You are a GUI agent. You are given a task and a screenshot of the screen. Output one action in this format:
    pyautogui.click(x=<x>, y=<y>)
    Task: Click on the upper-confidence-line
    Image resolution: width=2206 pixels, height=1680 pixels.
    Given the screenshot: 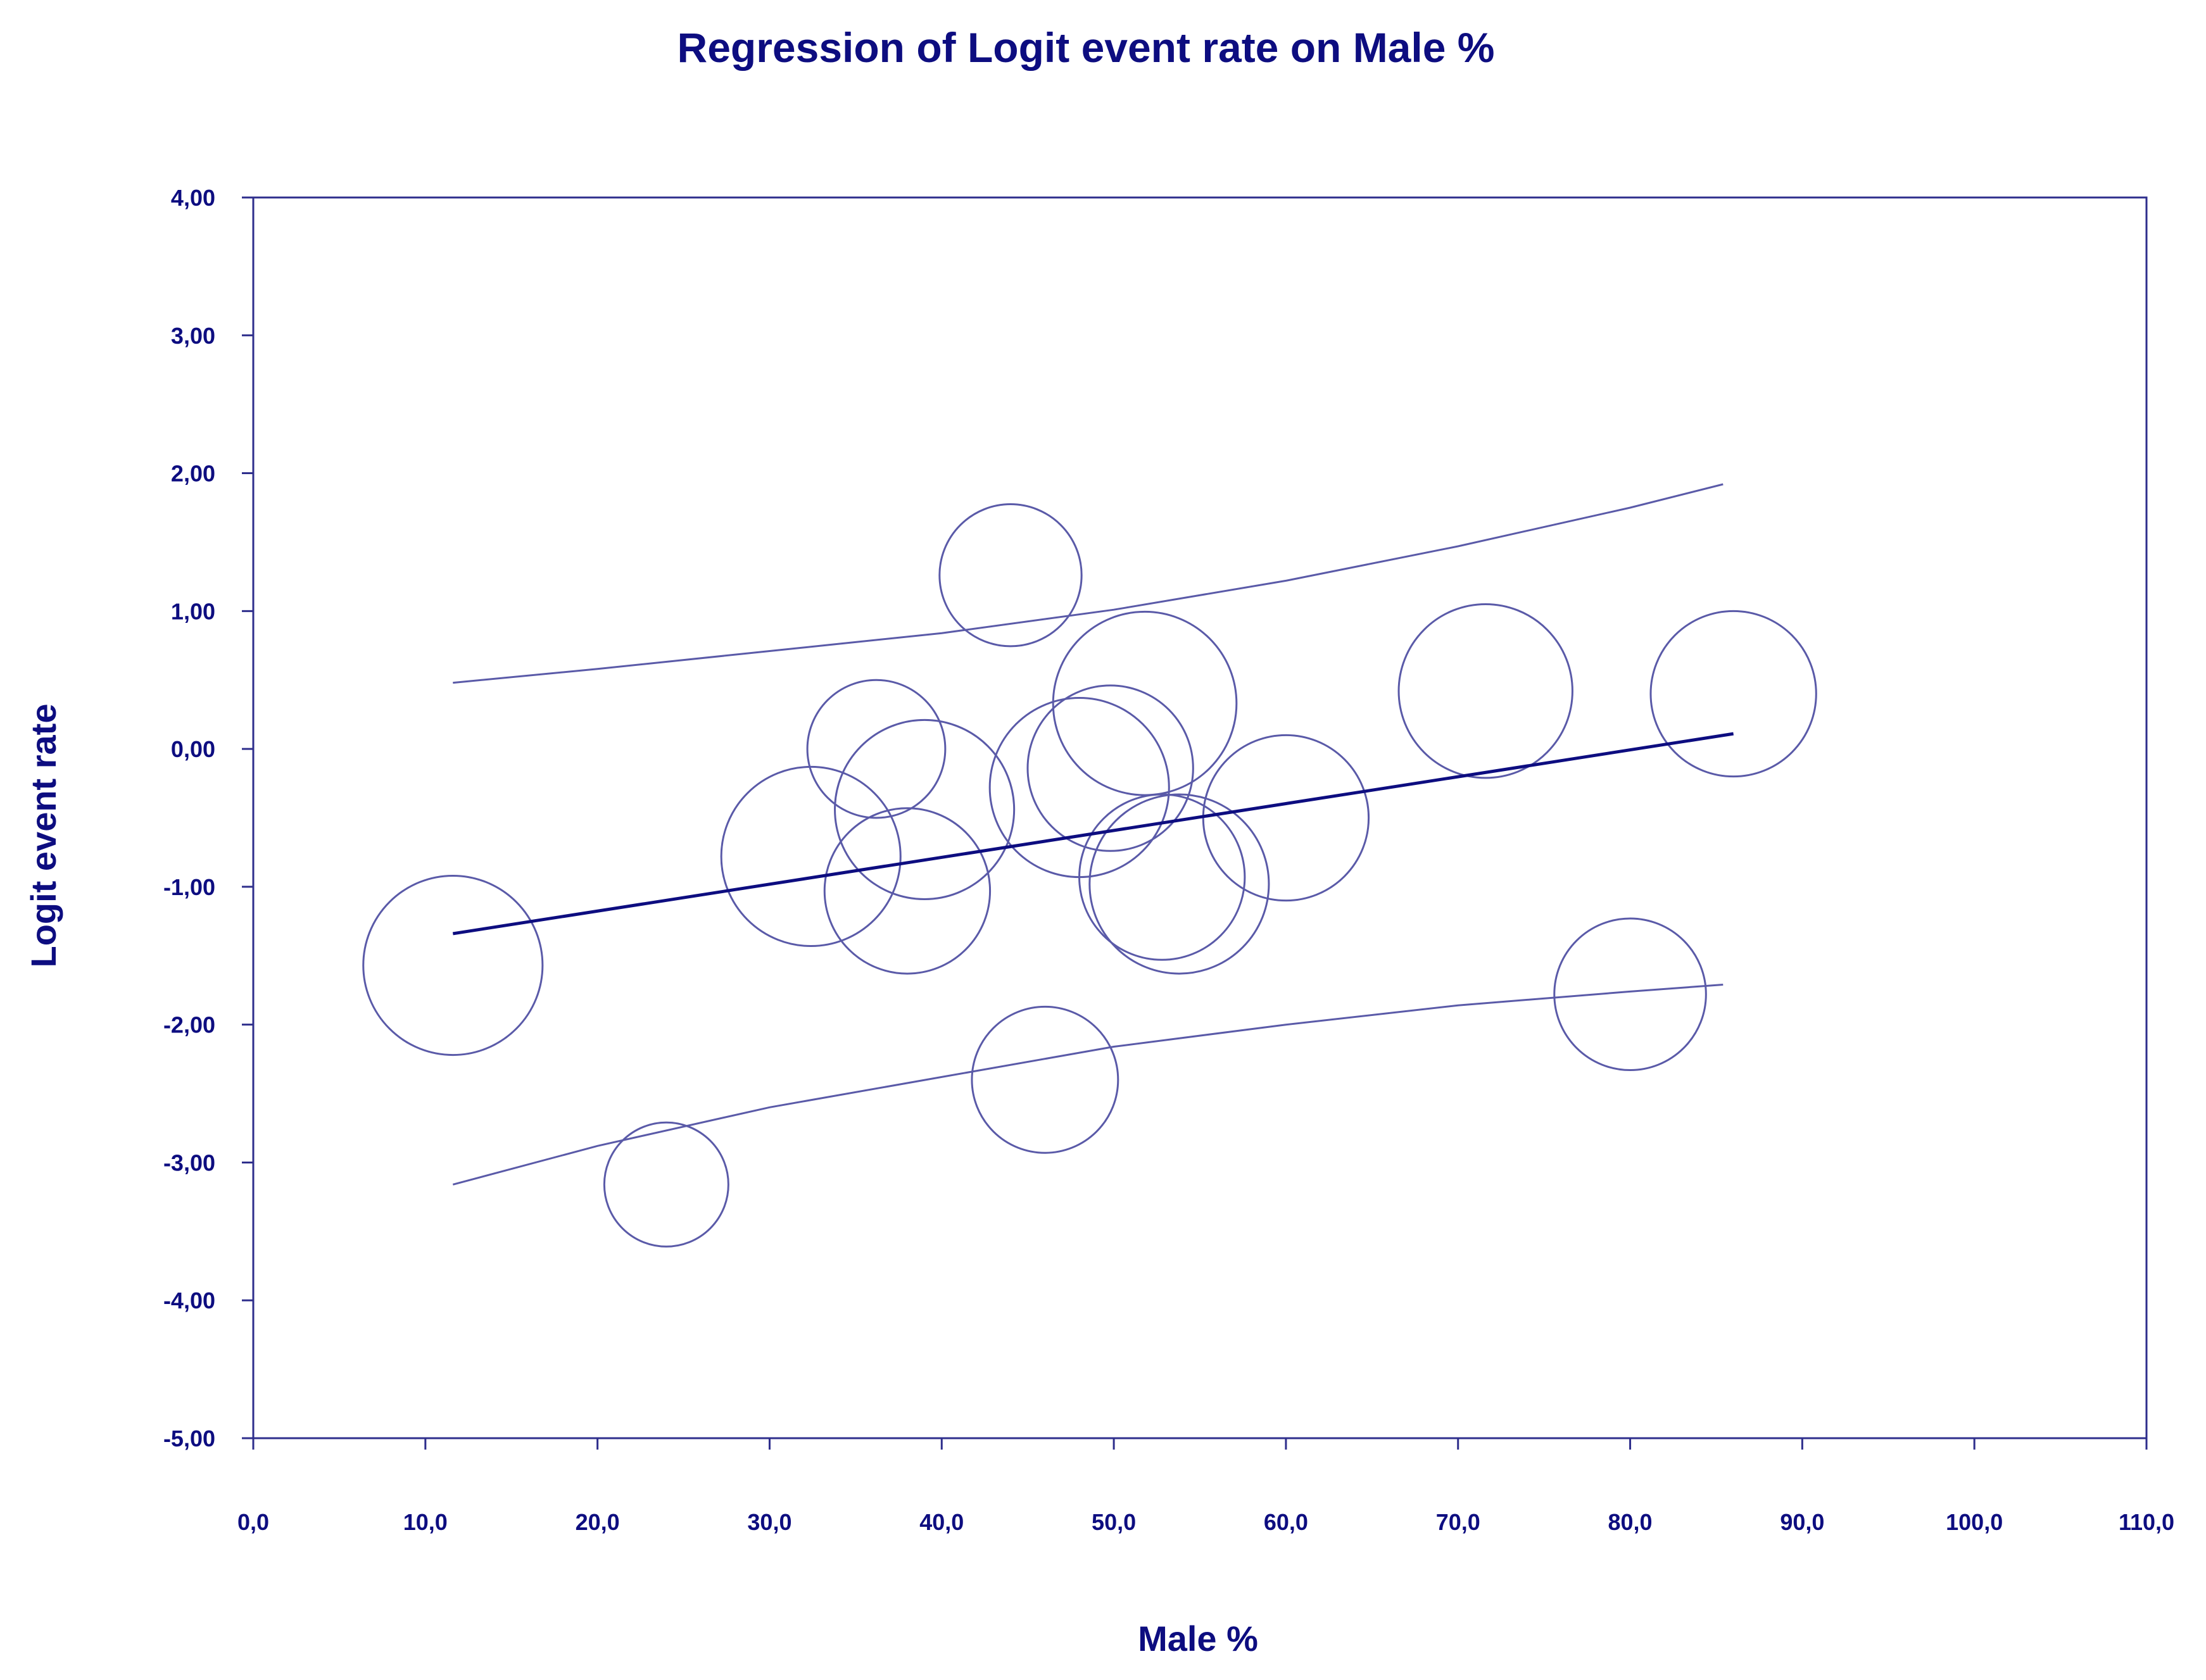 What is the action you would take?
    pyautogui.click(x=1088, y=583)
    